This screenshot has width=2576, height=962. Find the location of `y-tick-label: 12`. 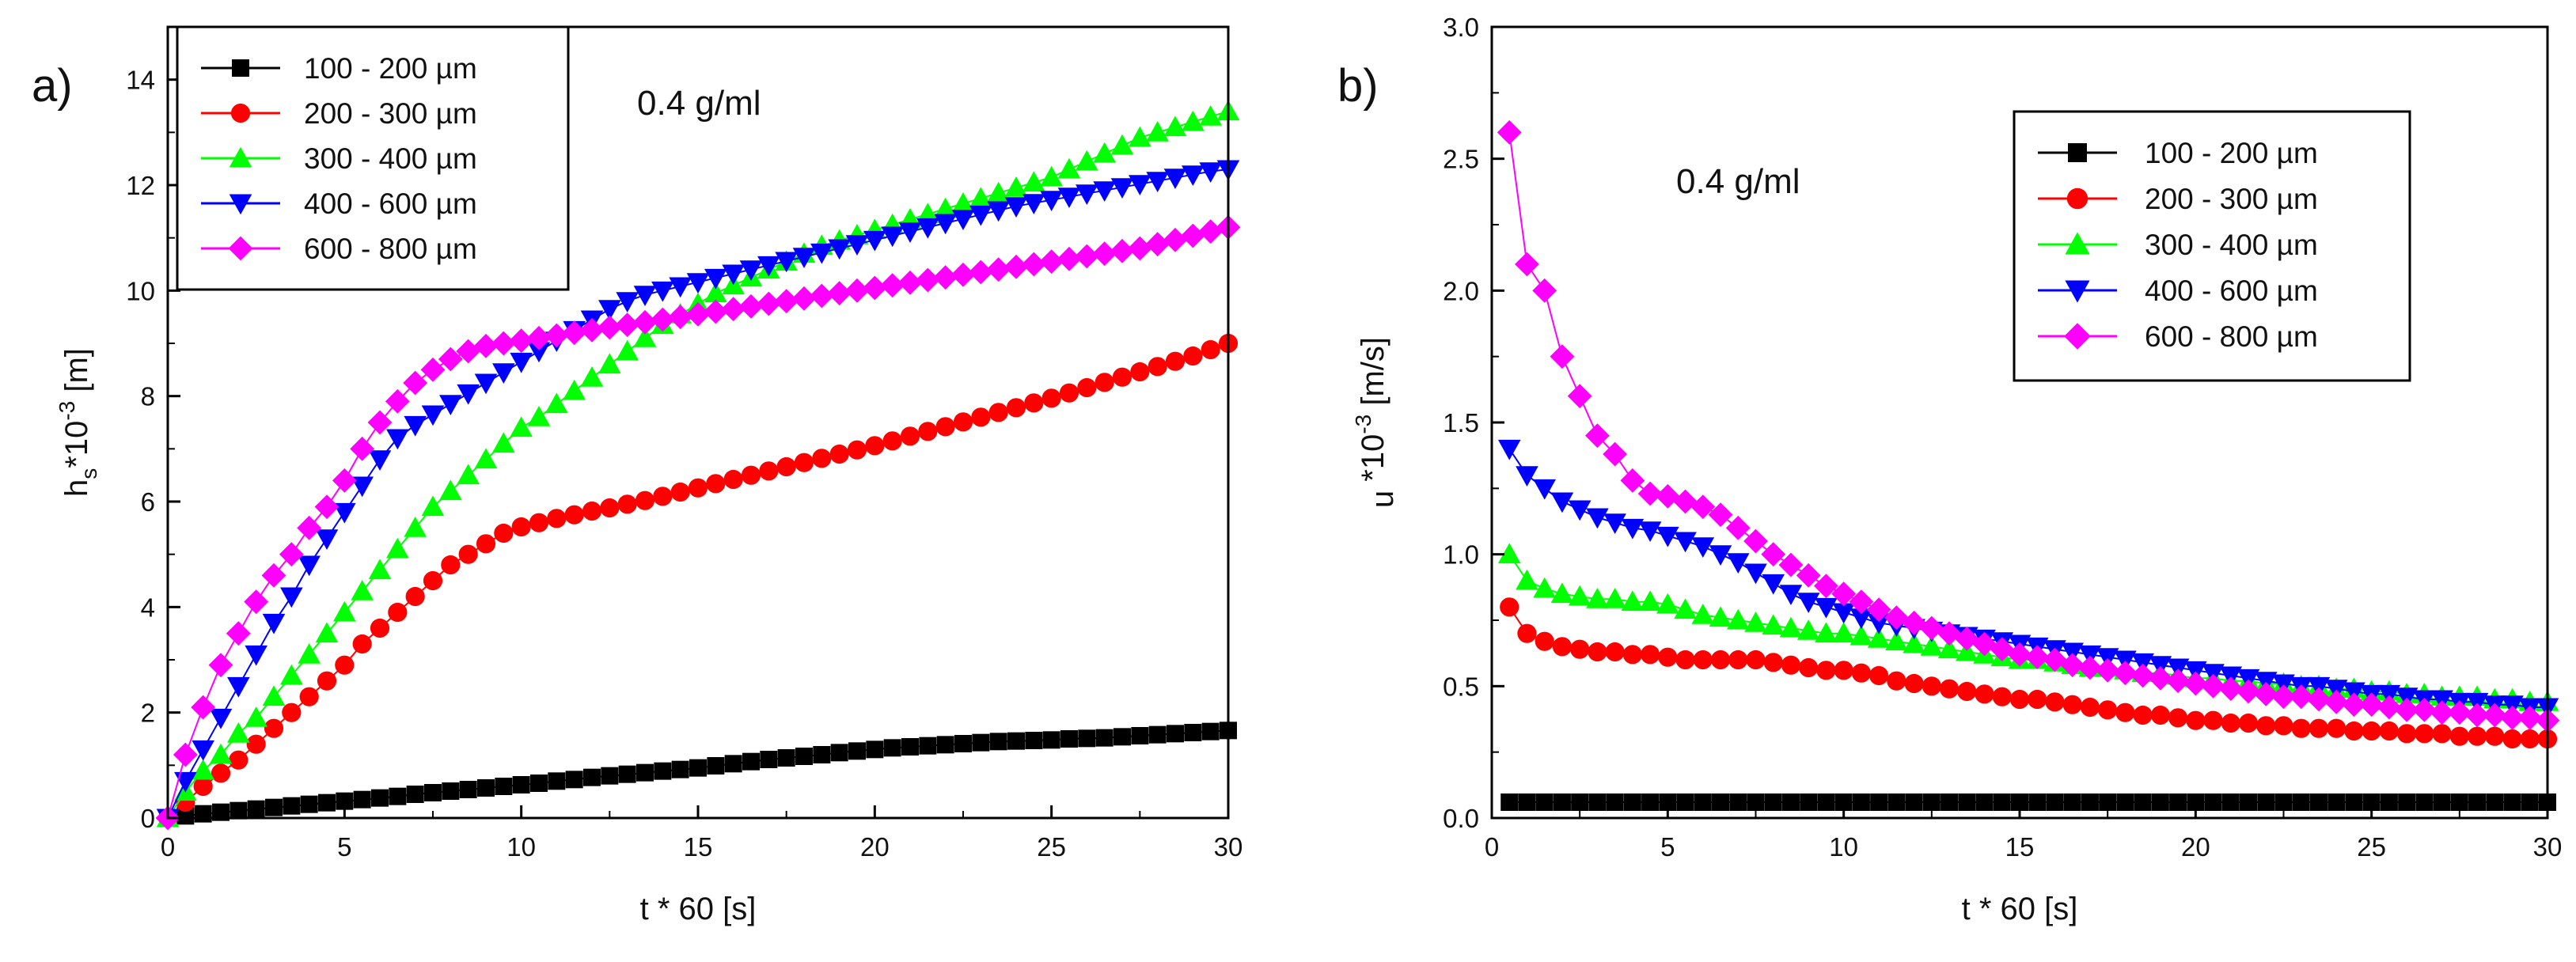

y-tick-label: 12 is located at coordinates (140, 185).